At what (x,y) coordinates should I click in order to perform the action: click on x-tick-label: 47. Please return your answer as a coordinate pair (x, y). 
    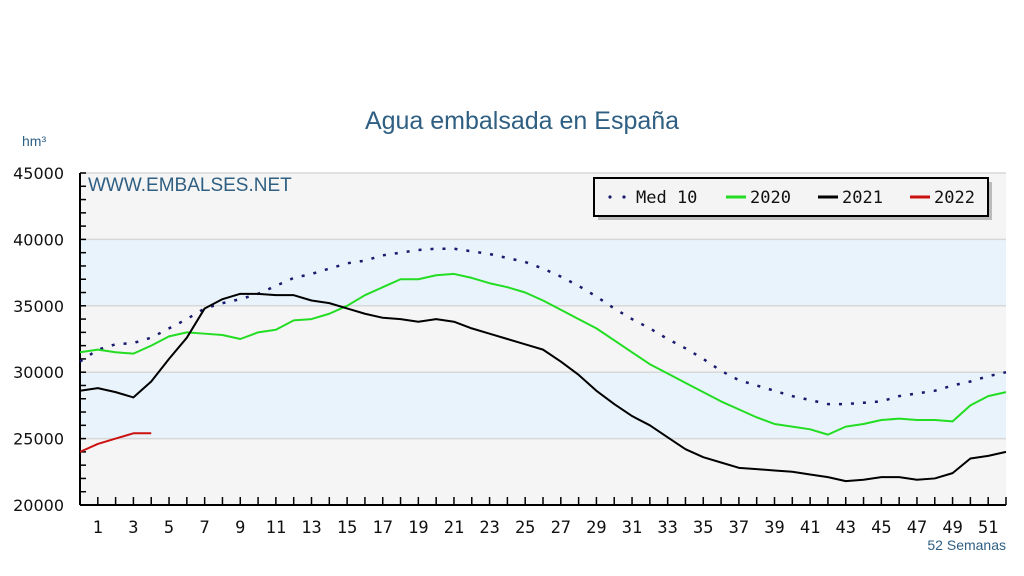
    Looking at the image, I should click on (917, 528).